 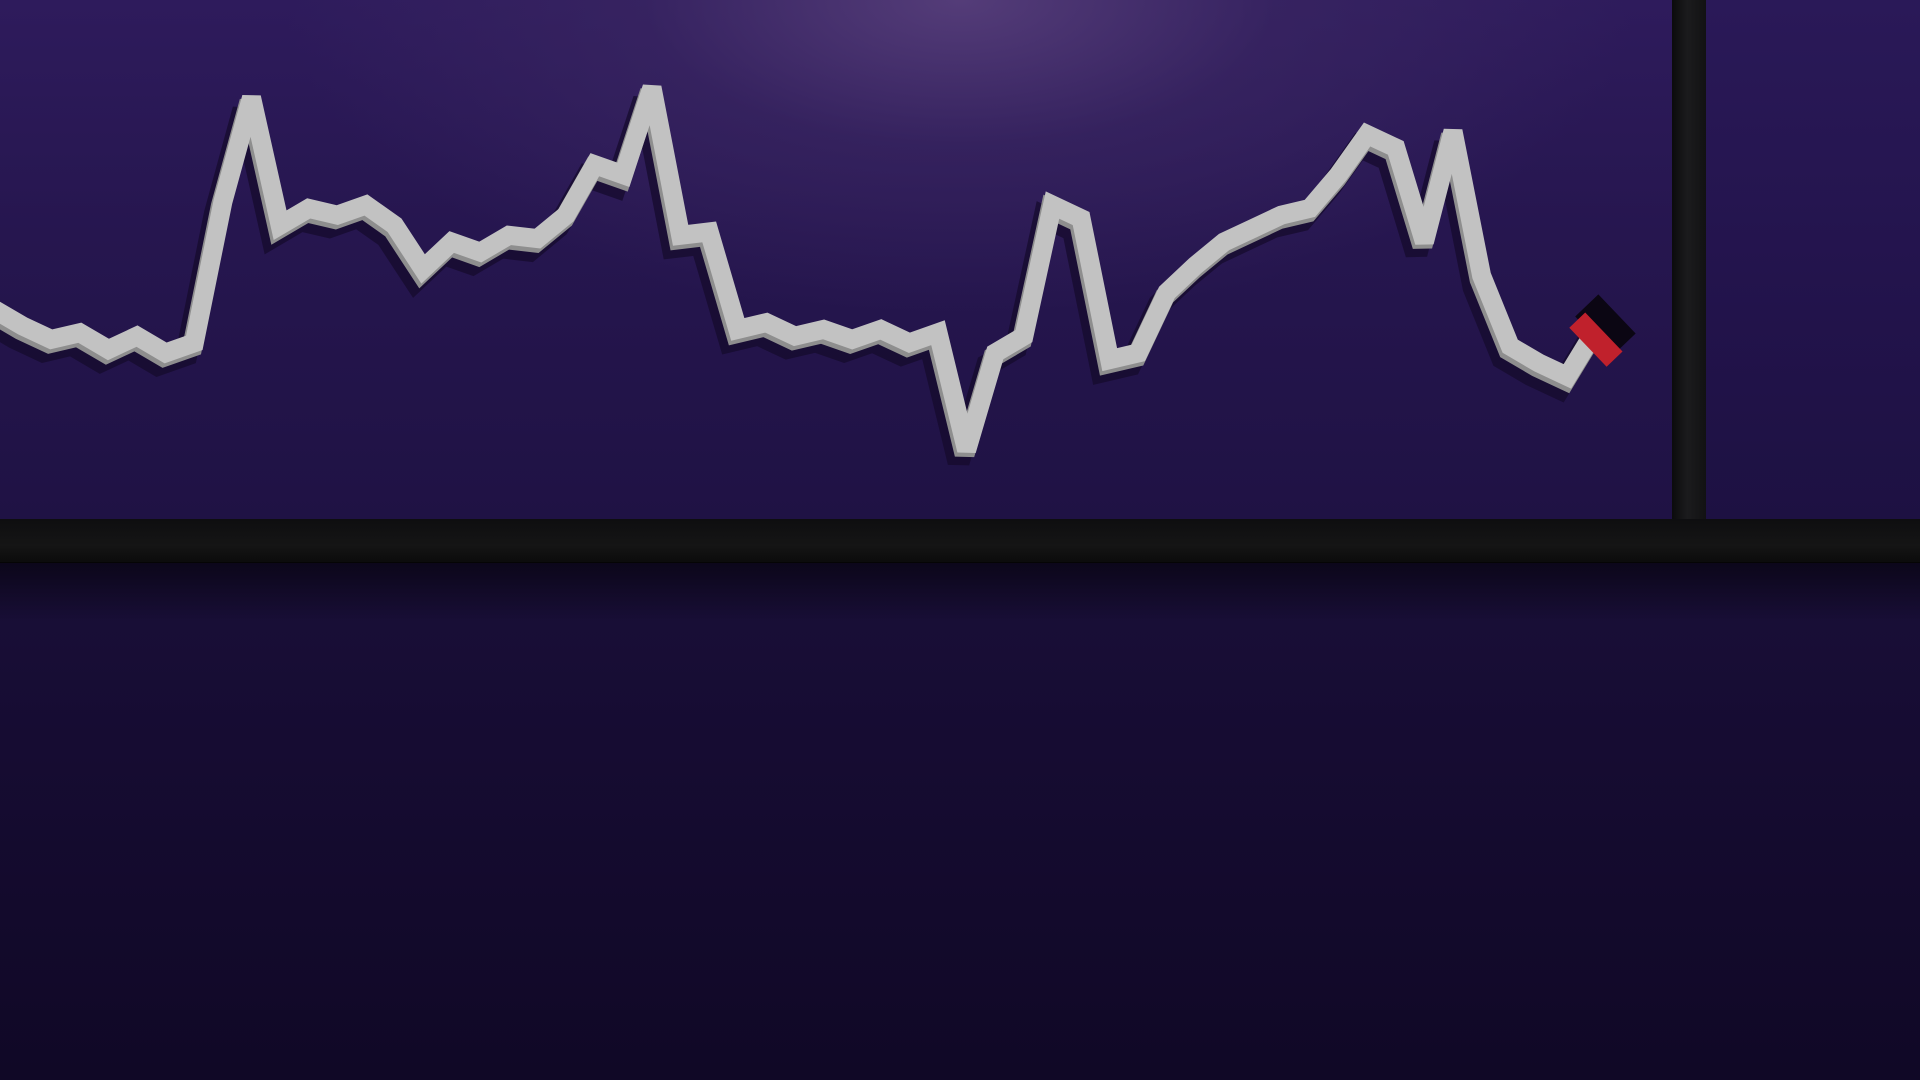 What do you see at coordinates (1596, 339) in the screenshot?
I see `endpoint-marker-face` at bounding box center [1596, 339].